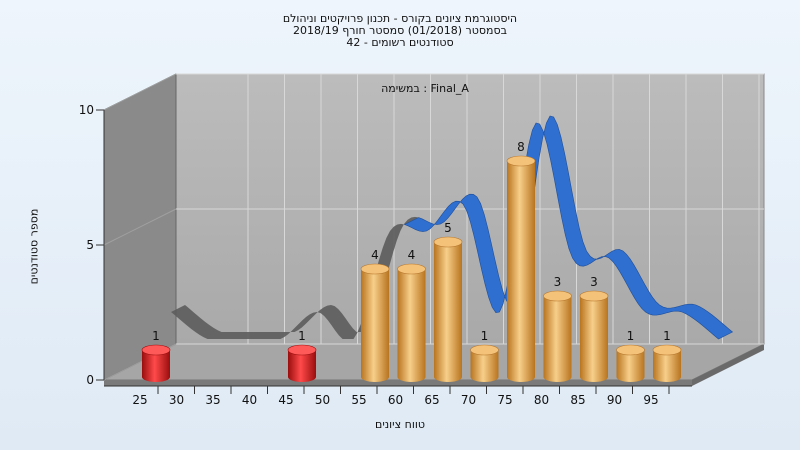 The height and width of the screenshot is (450, 800). Describe the element at coordinates (577, 400) in the screenshot. I see `x-tick-label: 85` at that location.